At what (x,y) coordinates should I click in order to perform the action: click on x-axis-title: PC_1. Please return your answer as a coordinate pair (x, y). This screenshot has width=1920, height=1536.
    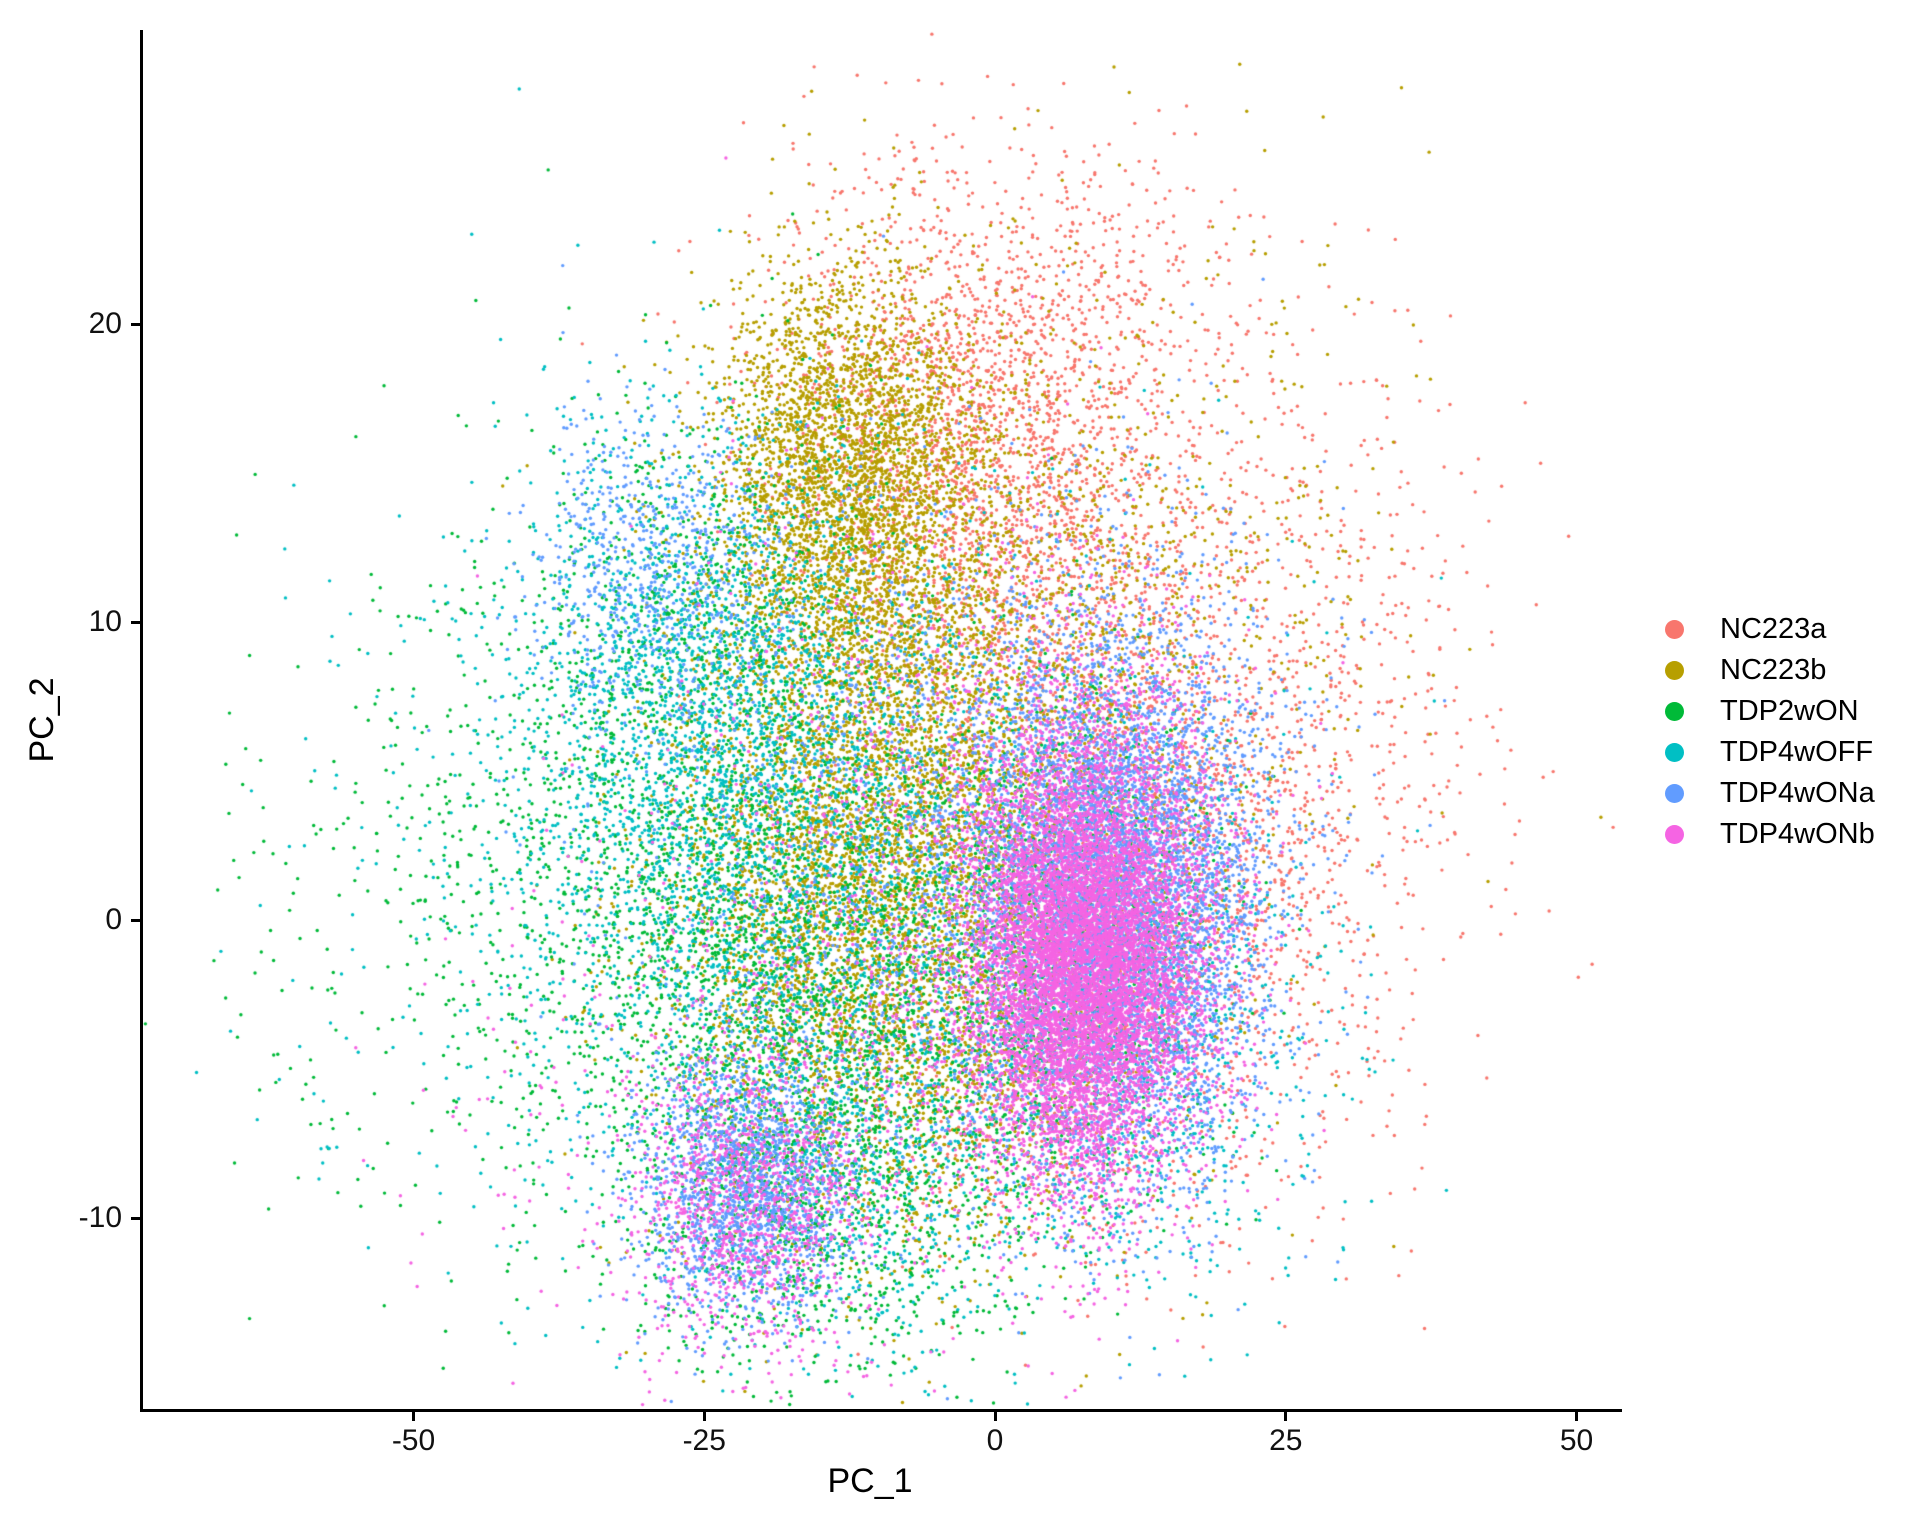
    Looking at the image, I should click on (870, 1481).